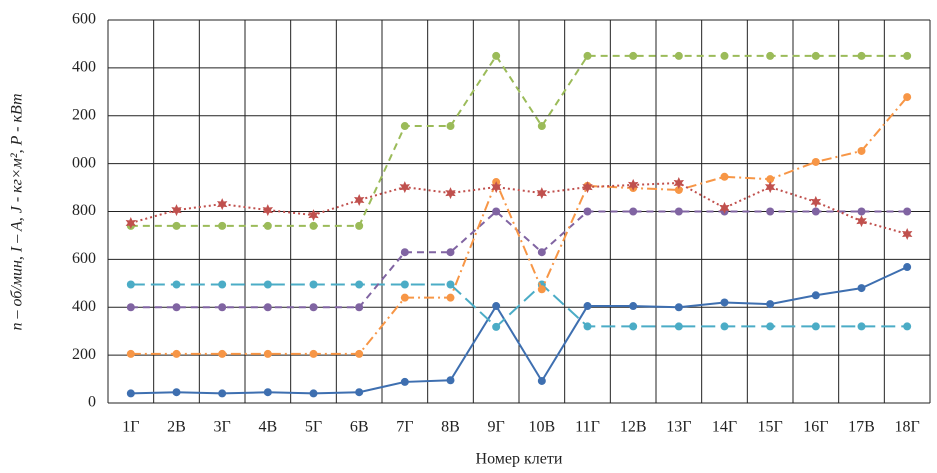 The height and width of the screenshot is (473, 937). I want to click on x-tick-label: 8В, so click(450, 427).